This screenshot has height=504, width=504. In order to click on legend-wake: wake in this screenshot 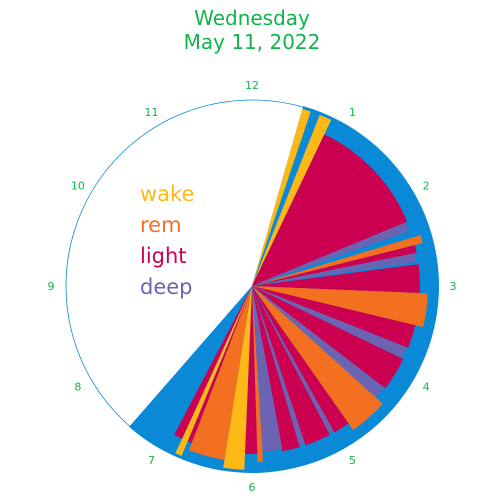, I will do `click(167, 194)`.